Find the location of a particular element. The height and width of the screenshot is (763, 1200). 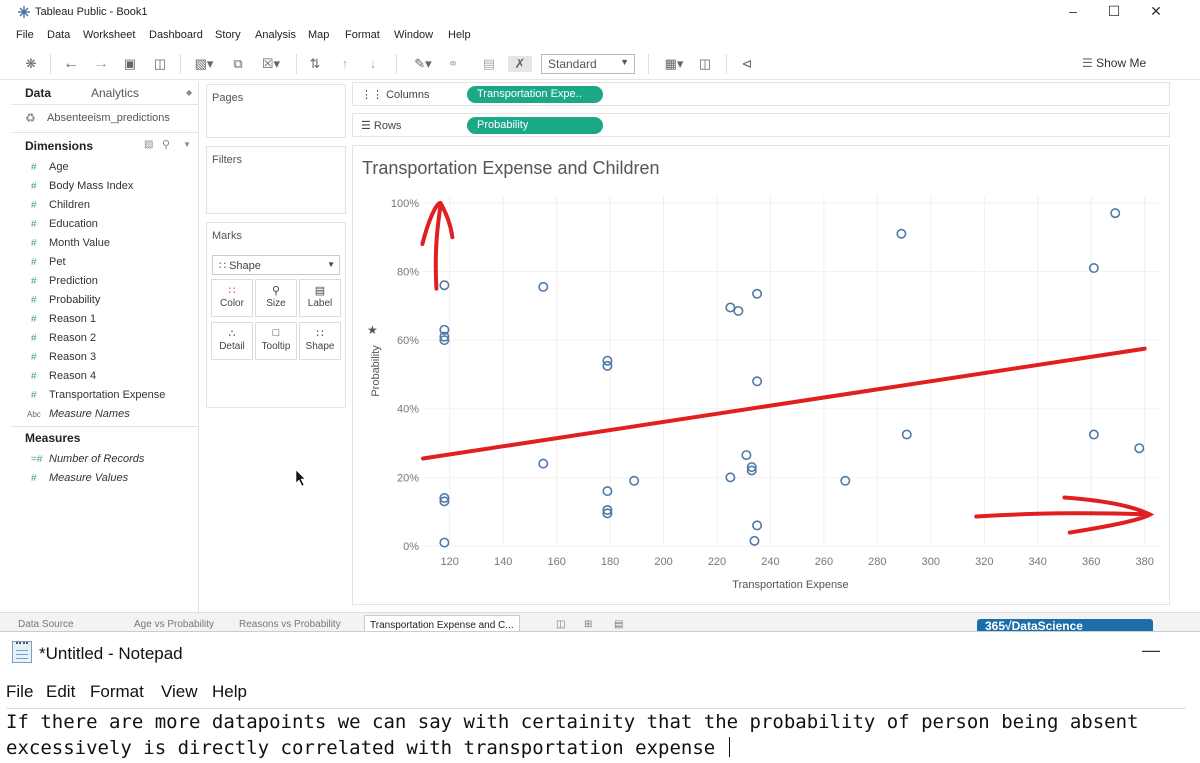

shape-button: ∷ Shape is located at coordinates (320, 341).